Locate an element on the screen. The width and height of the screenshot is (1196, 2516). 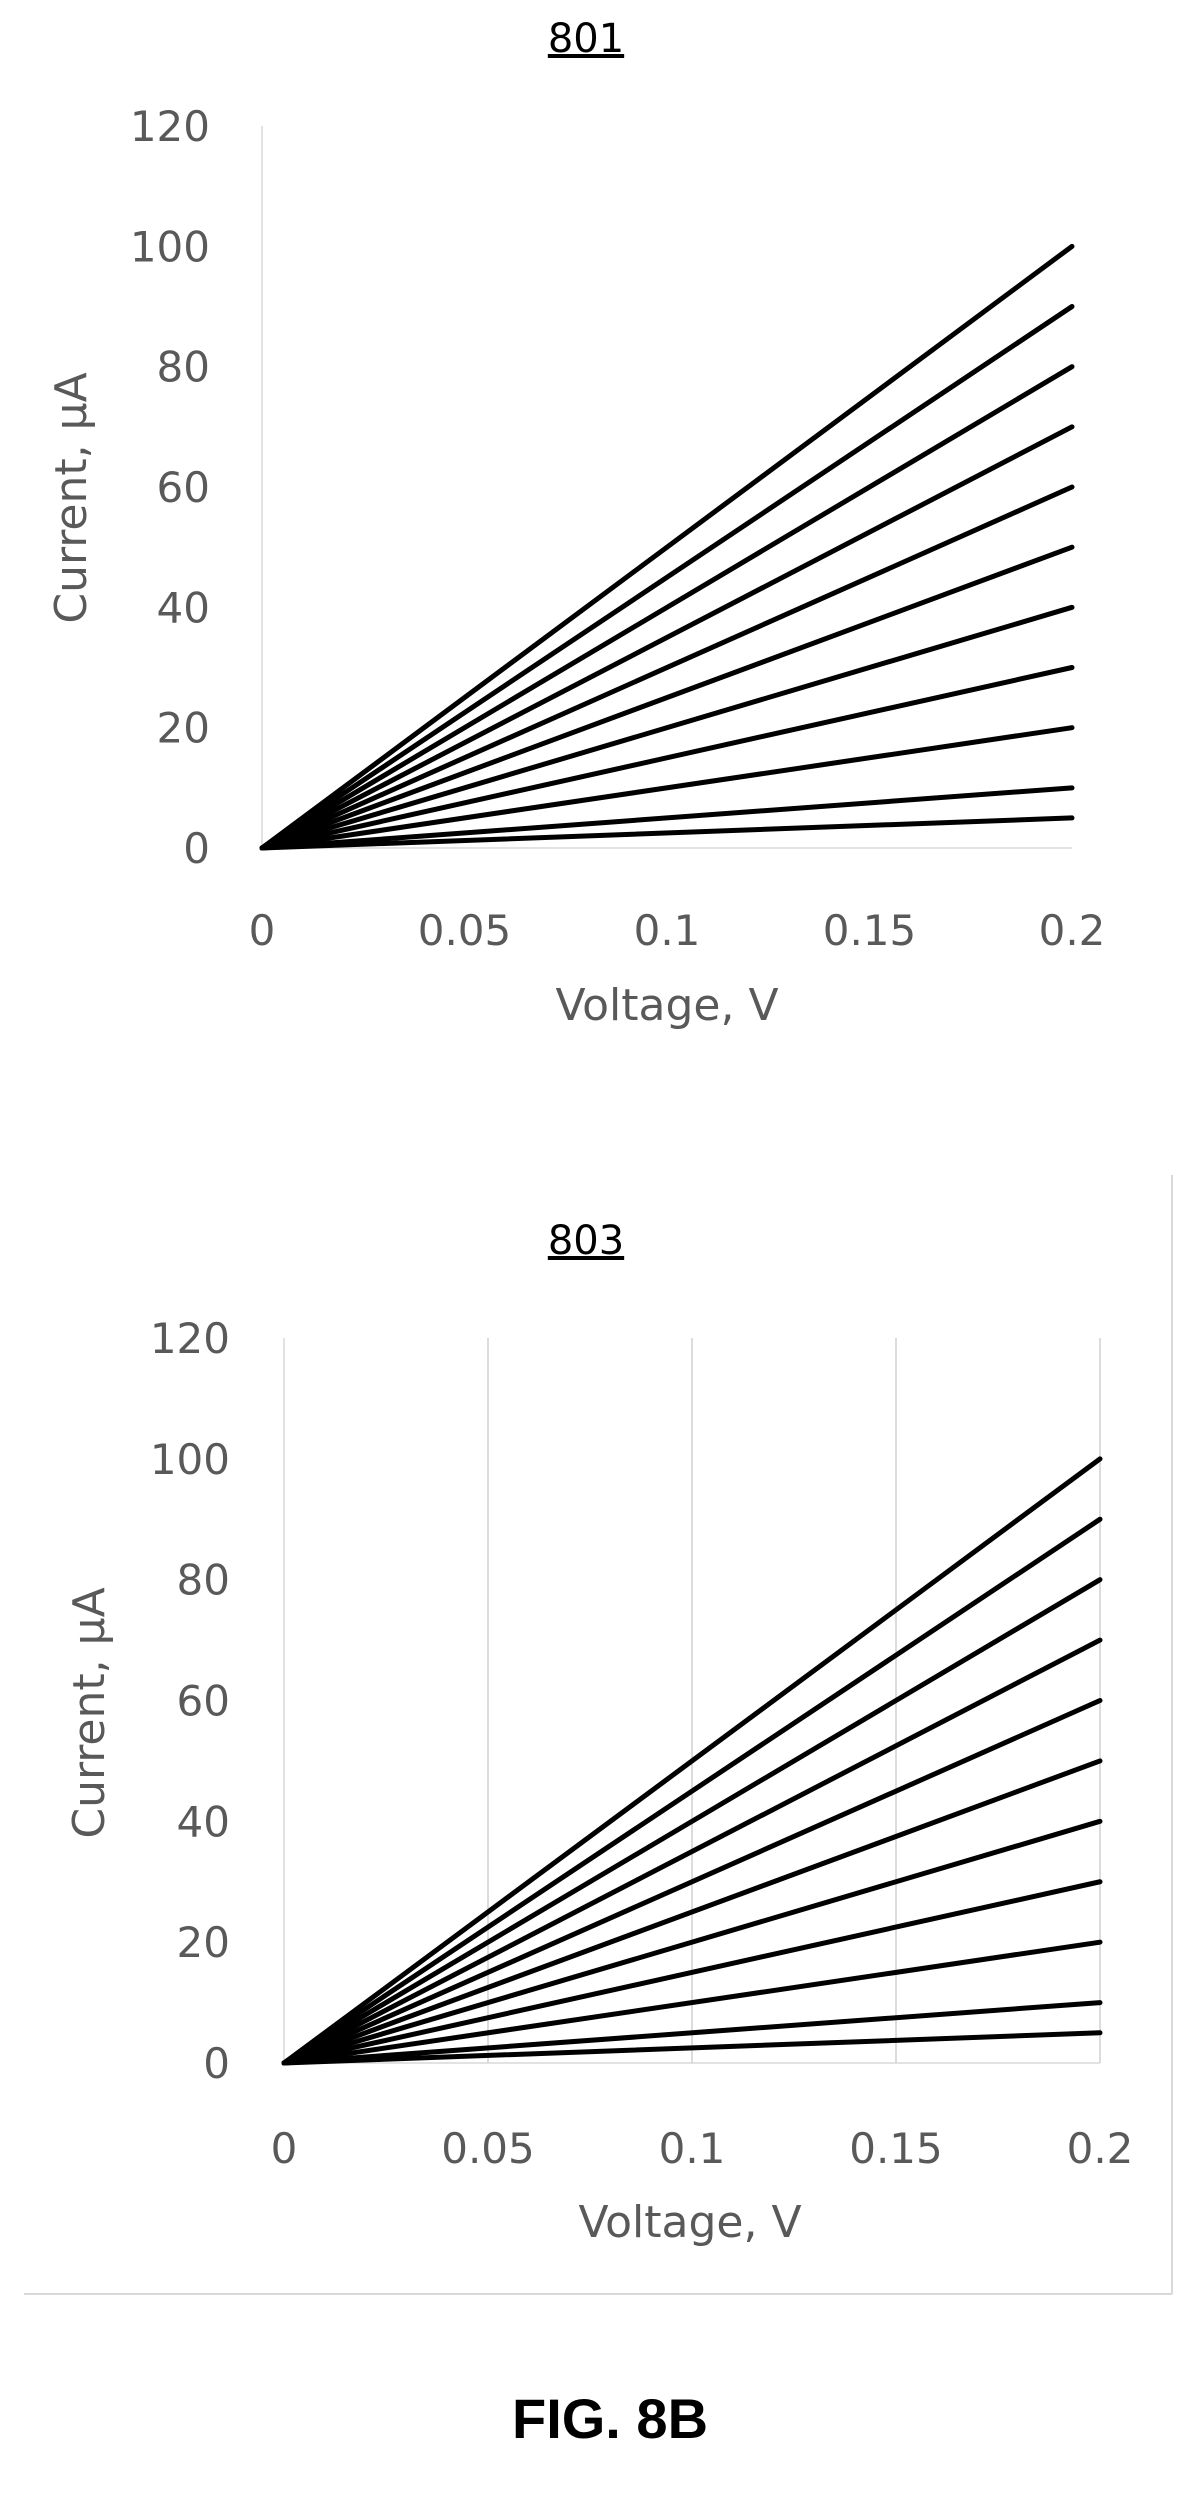
figure-caption: FIG. 8B is located at coordinates (610, 2418).